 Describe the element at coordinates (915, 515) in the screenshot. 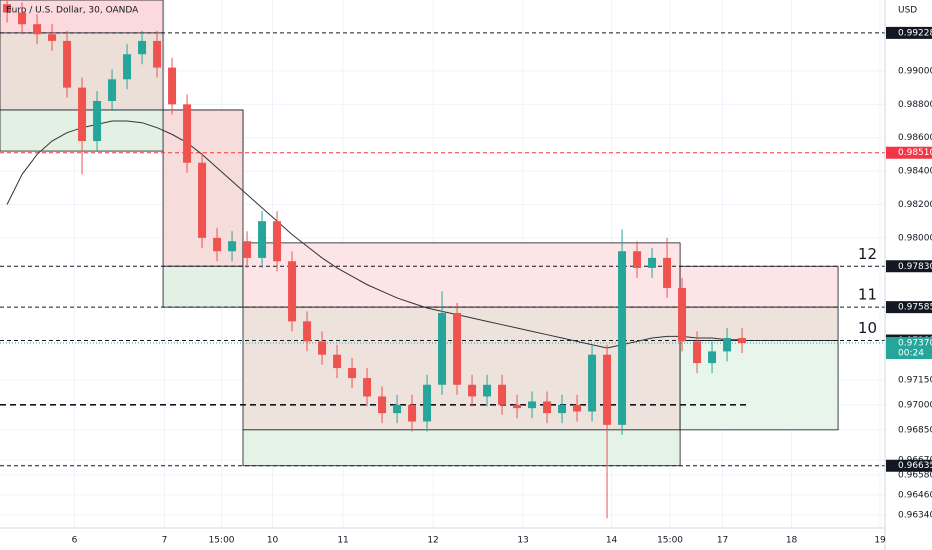

I see `y-tick-label: 0.96340` at that location.